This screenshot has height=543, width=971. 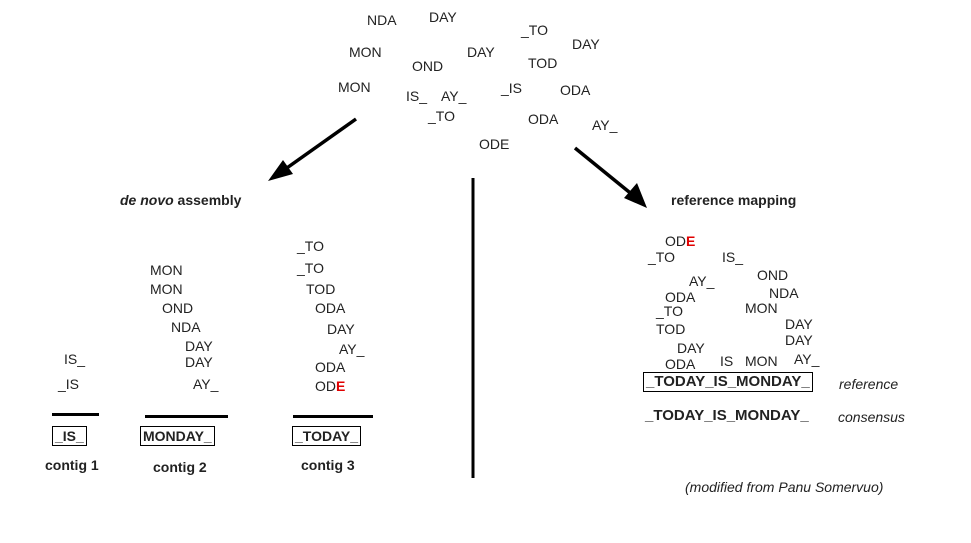 I want to click on credit-note: (modified from Panu Somervuo), so click(x=784, y=487).